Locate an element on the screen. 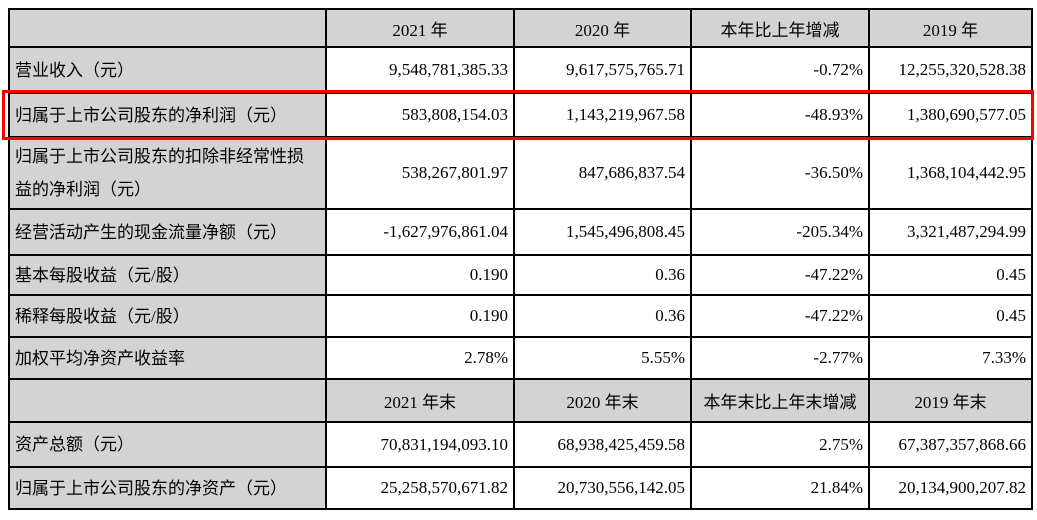 This screenshot has width=1037, height=520. header-cell-2020: 2020 年 is located at coordinates (602, 28).